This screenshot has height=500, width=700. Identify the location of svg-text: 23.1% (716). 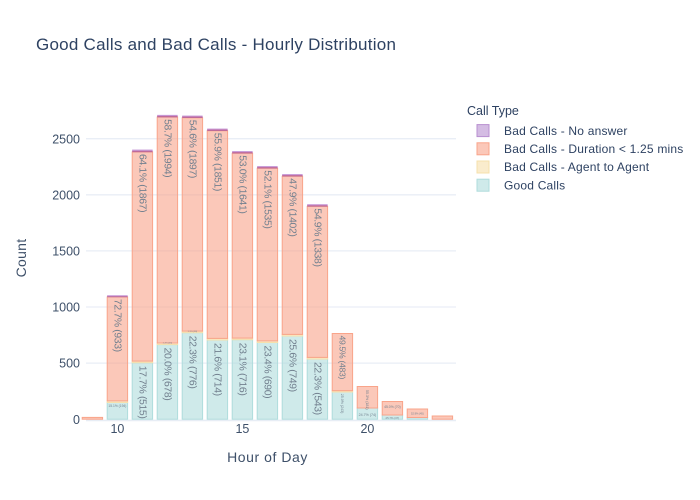
(241, 369).